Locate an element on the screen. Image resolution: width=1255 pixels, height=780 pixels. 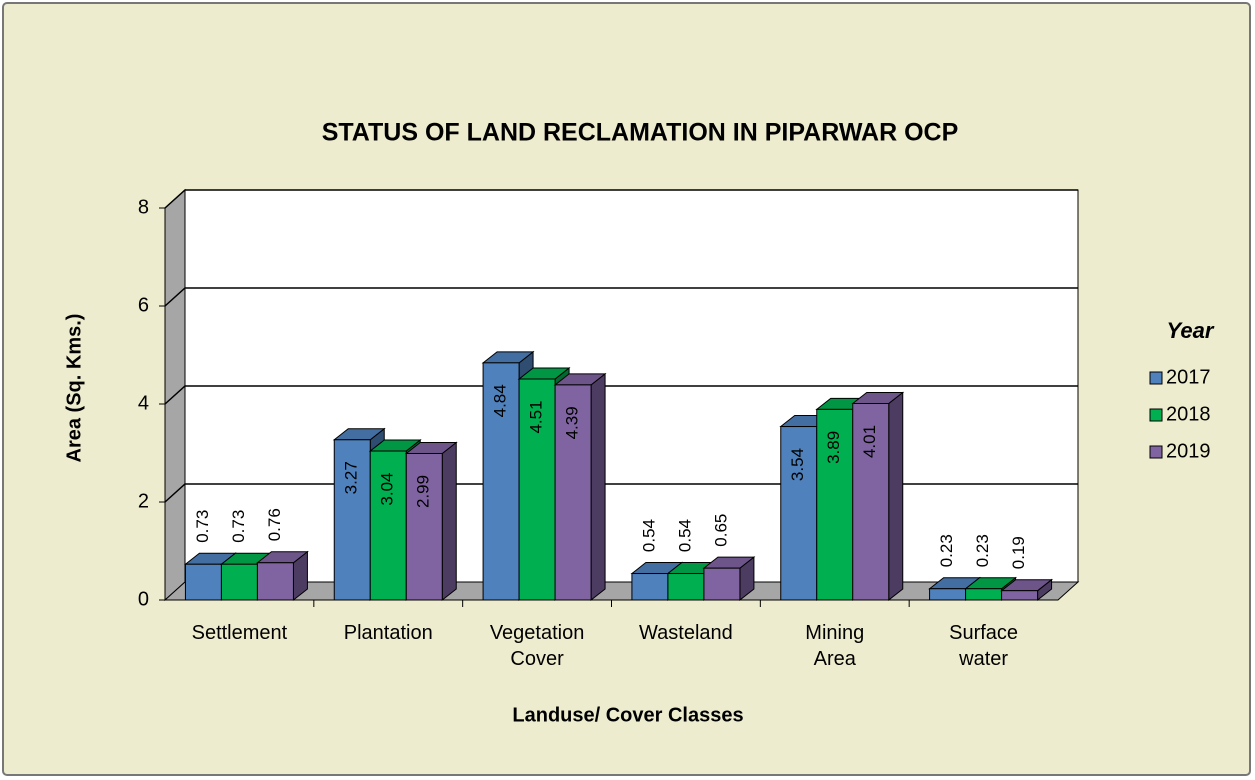
y-tick-label: 0 is located at coordinates (143, 599).